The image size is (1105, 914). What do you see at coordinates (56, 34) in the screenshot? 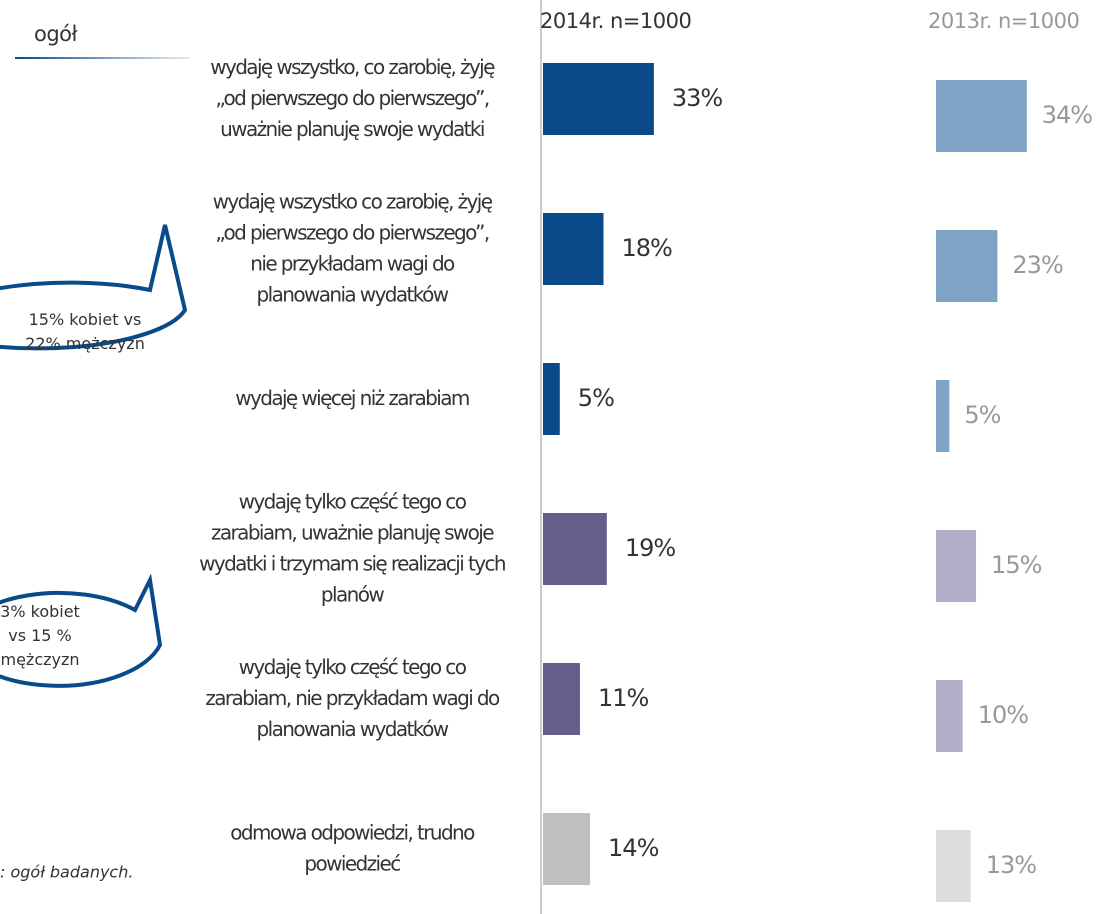
I see `title: ogół` at bounding box center [56, 34].